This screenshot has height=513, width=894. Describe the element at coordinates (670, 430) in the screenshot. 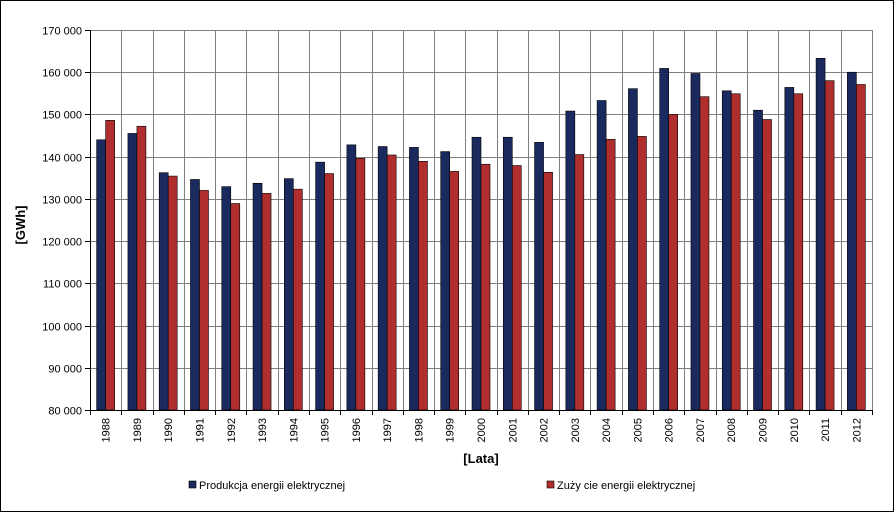

I see `x-tick-label: 2006` at that location.